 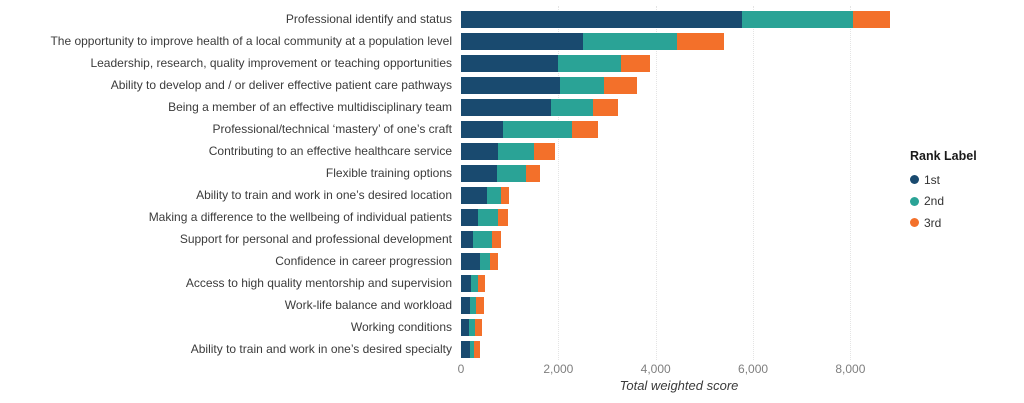 What do you see at coordinates (943, 156) in the screenshot?
I see `legend-title: Rank Label` at bounding box center [943, 156].